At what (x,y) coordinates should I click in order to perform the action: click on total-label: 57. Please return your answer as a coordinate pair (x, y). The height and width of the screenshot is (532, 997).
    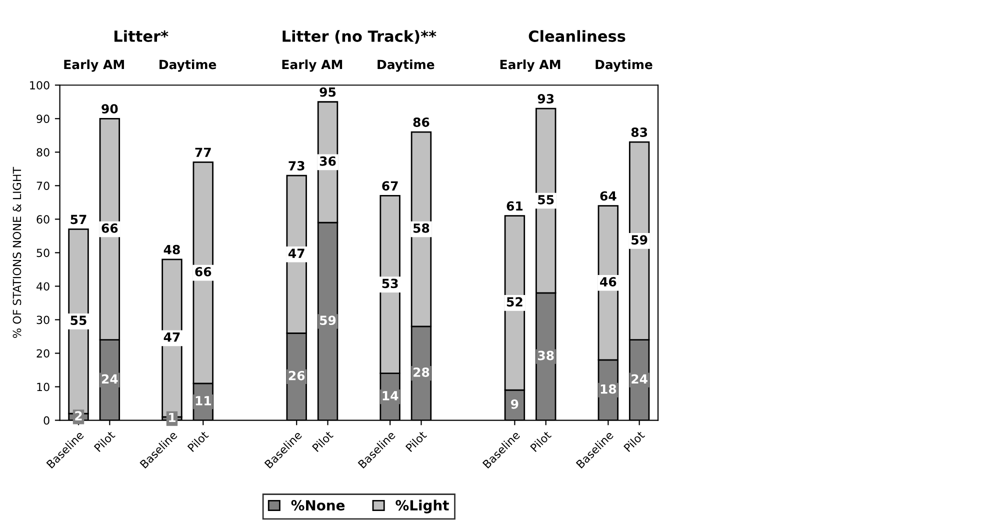
    Looking at the image, I should click on (78, 219).